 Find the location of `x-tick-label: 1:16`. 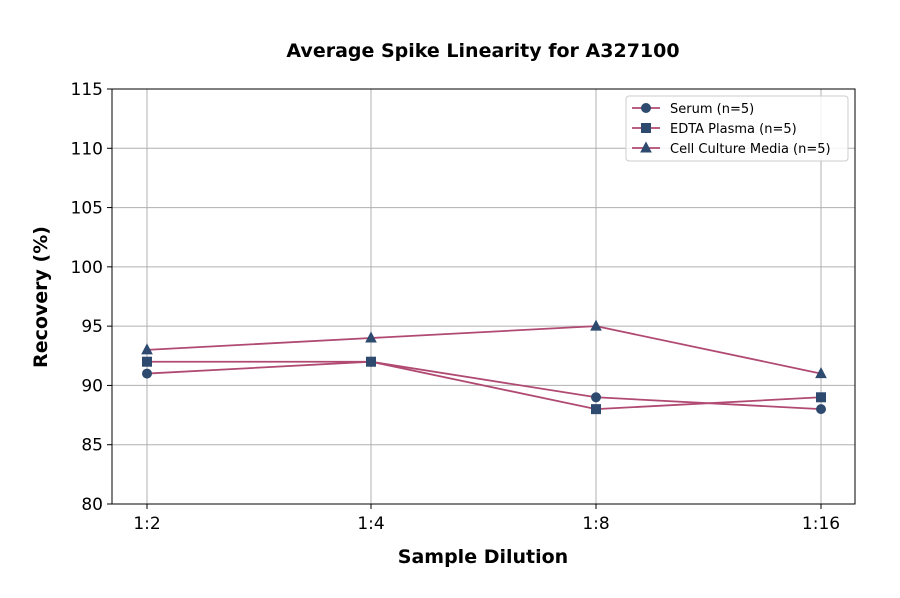

x-tick-label: 1:16 is located at coordinates (821, 524).